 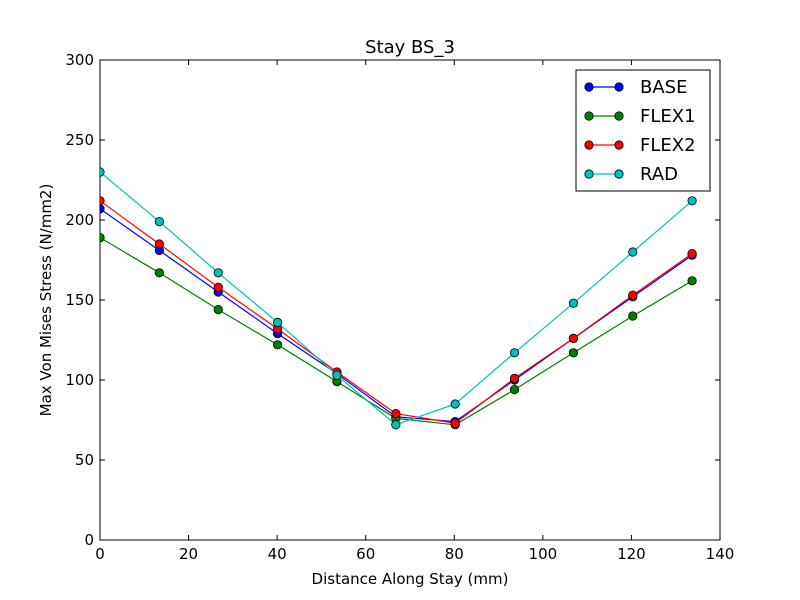 What do you see at coordinates (365, 554) in the screenshot?
I see `x-tick-label: 60` at bounding box center [365, 554].